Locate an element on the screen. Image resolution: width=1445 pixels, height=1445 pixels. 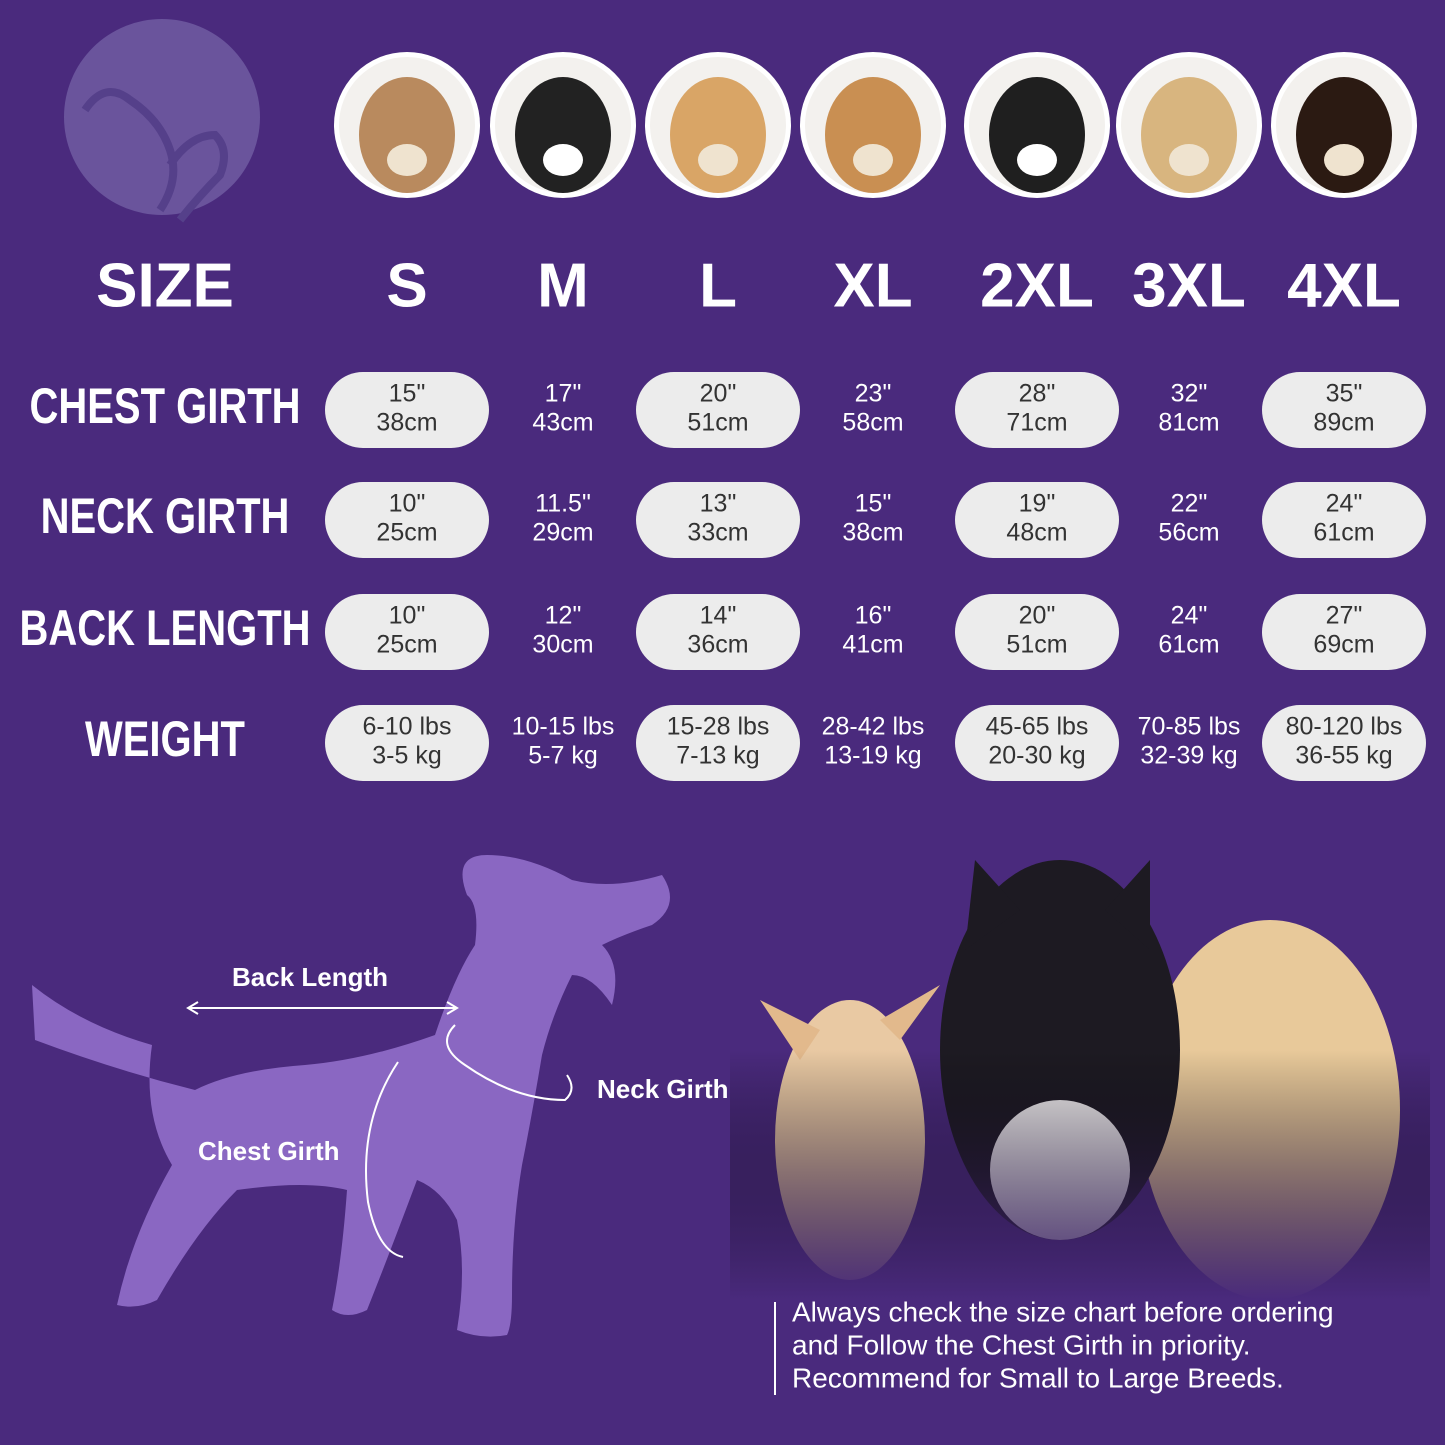
row-label: WEIGHT is located at coordinates (165, 739).